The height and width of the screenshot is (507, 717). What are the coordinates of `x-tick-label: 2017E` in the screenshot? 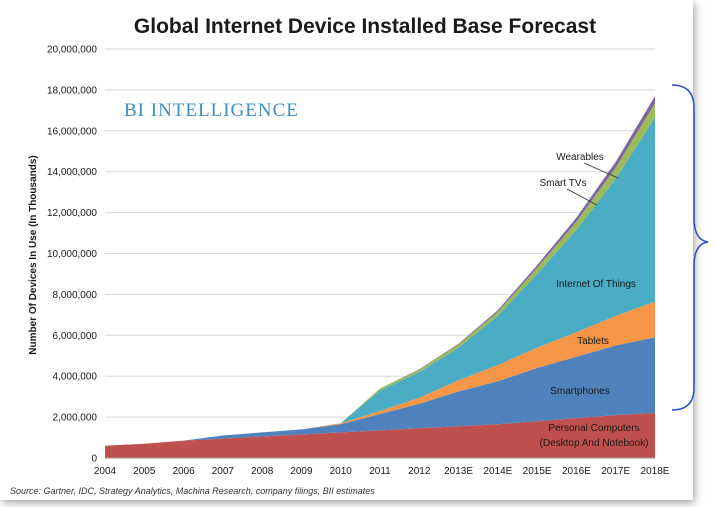 It's located at (615, 471).